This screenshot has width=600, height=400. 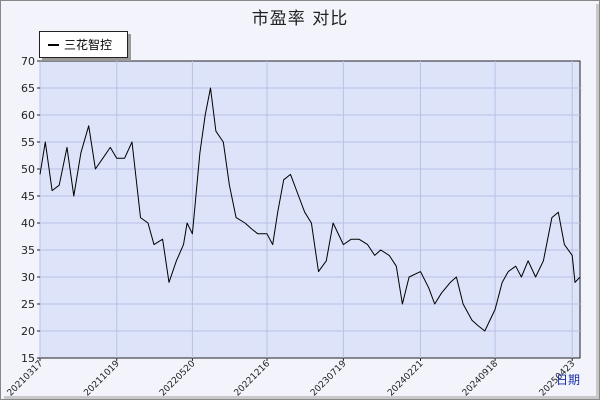 What do you see at coordinates (28, 142) in the screenshot?
I see `y-tick-label: 55` at bounding box center [28, 142].